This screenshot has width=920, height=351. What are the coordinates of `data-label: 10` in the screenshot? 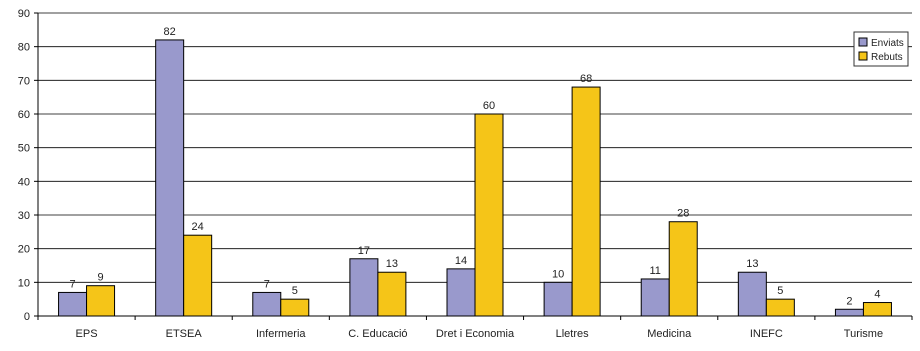 It's located at (558, 274).